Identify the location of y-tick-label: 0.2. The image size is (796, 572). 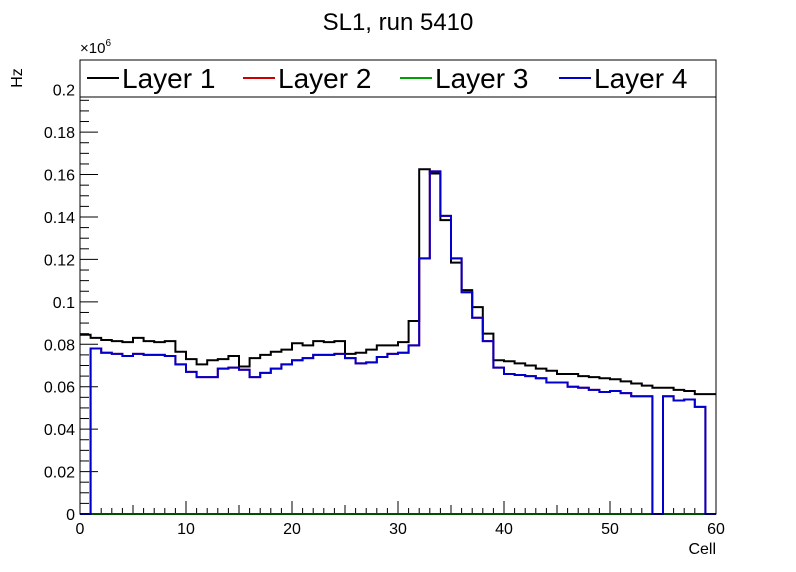
(64, 91).